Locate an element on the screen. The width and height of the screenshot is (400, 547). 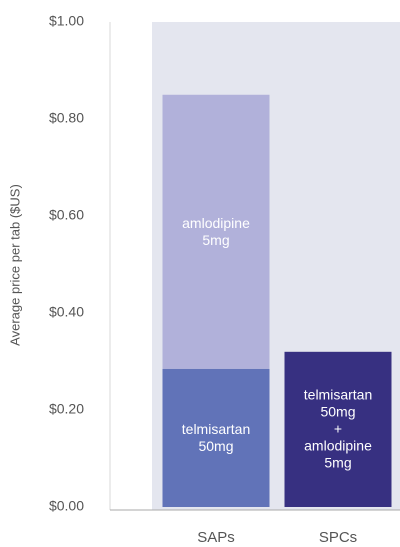
x-tick-label: SPCs is located at coordinates (338, 537).